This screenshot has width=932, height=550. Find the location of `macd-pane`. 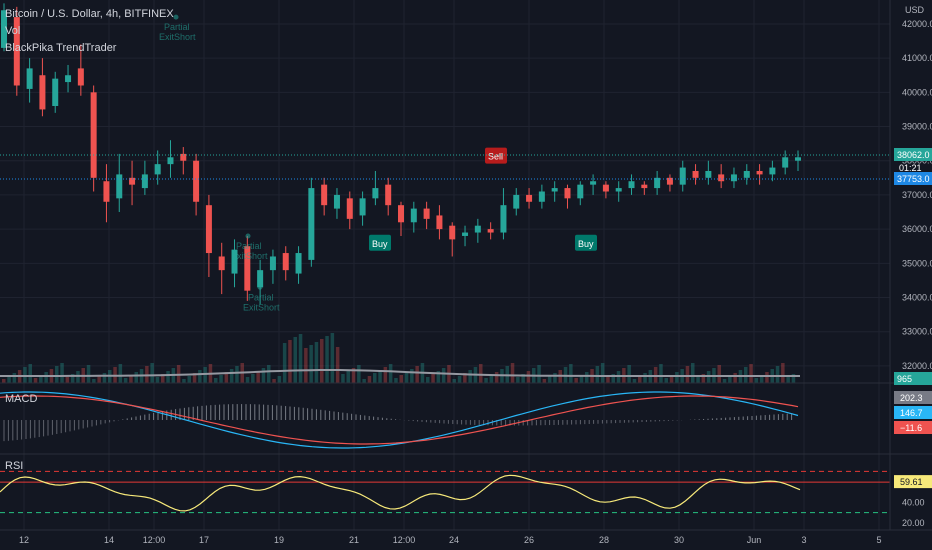

macd-pane is located at coordinates (399, 420).